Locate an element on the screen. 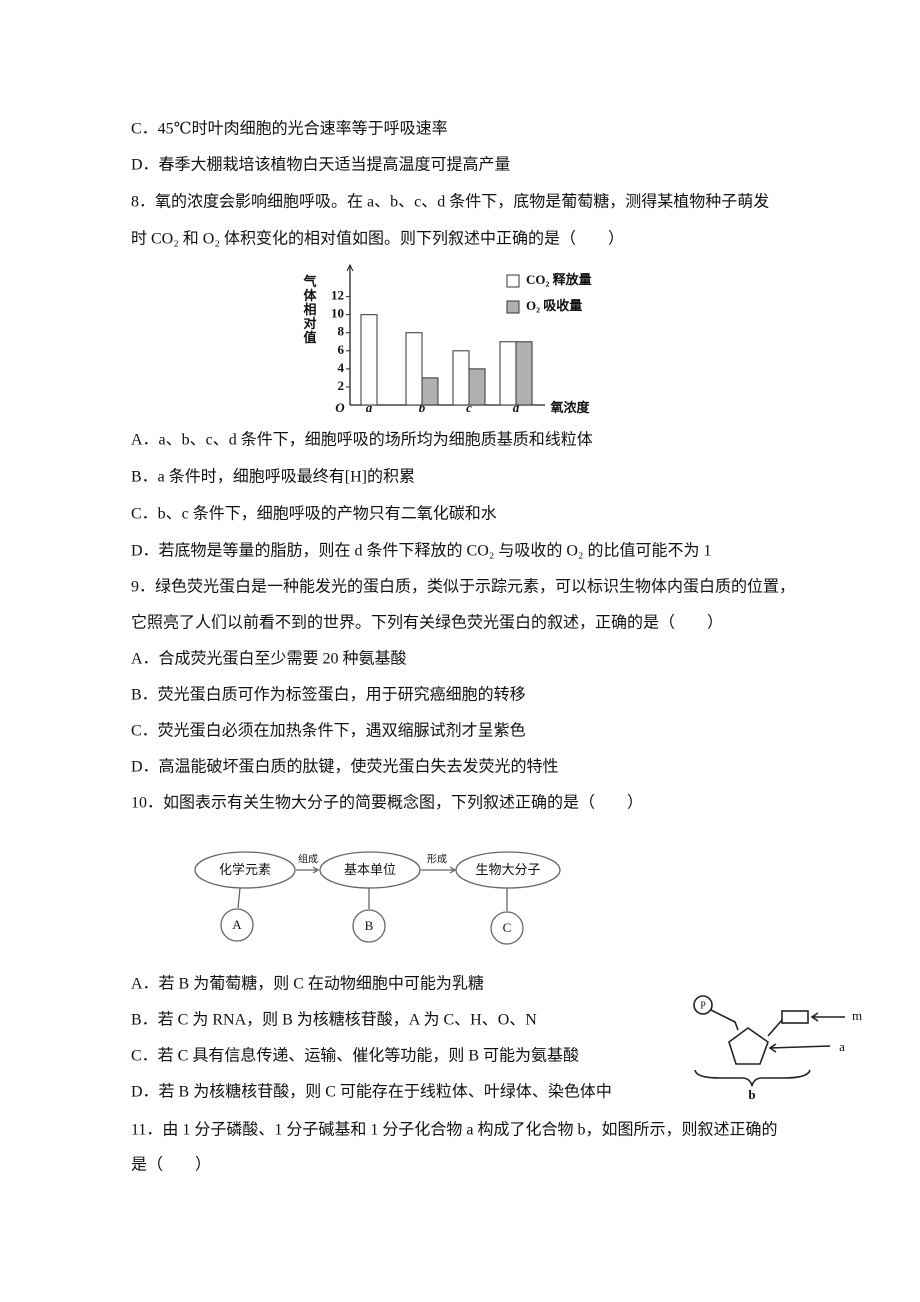 The width and height of the screenshot is (920, 1302). nucleotide-figure is located at coordinates (769, 1041).